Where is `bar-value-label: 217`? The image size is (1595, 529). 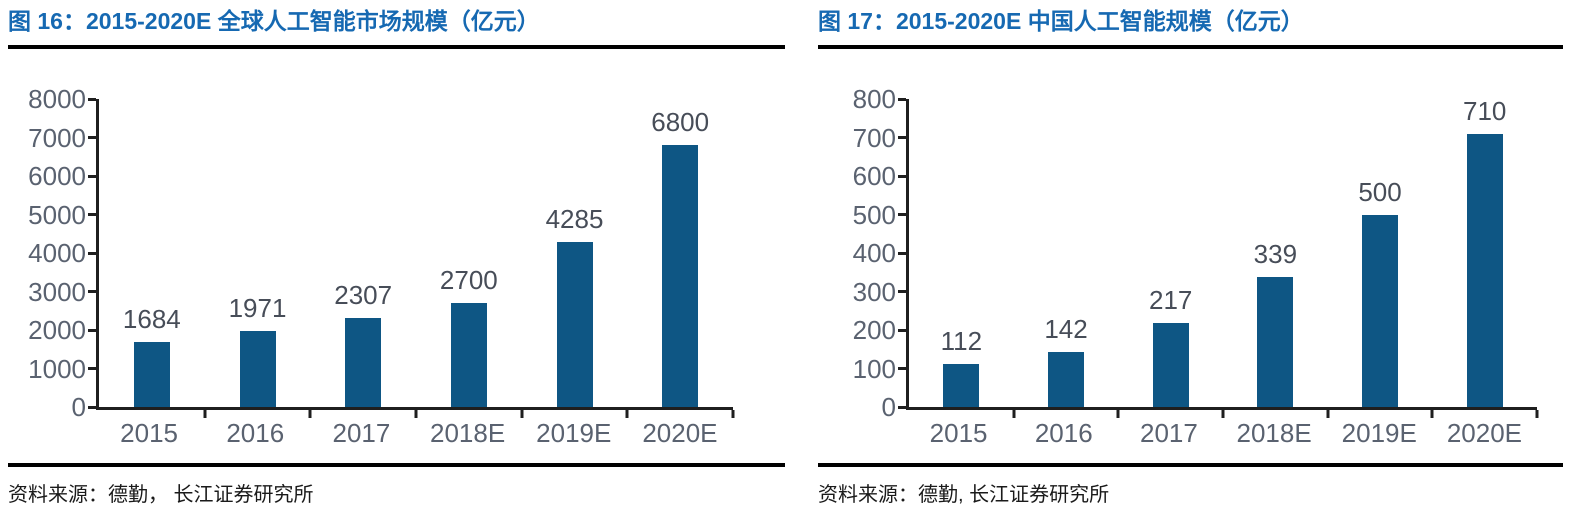
bar-value-label: 217 is located at coordinates (1170, 300).